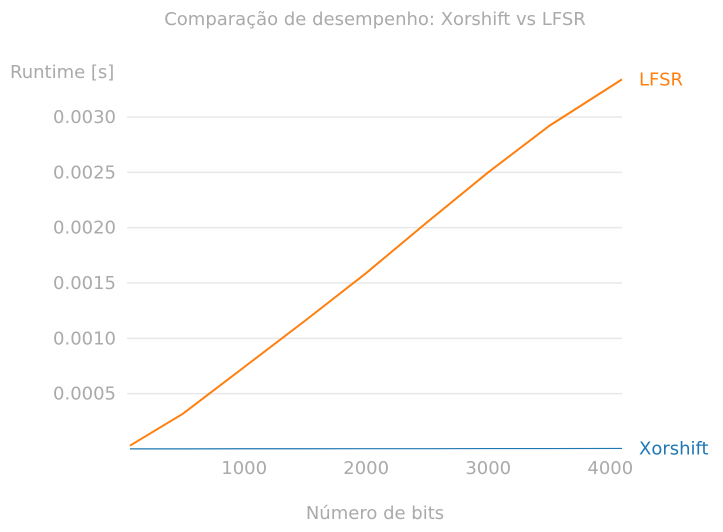 The image size is (723, 532). Describe the element at coordinates (375, 513) in the screenshot. I see `x-axis-label: Número de bits` at that location.